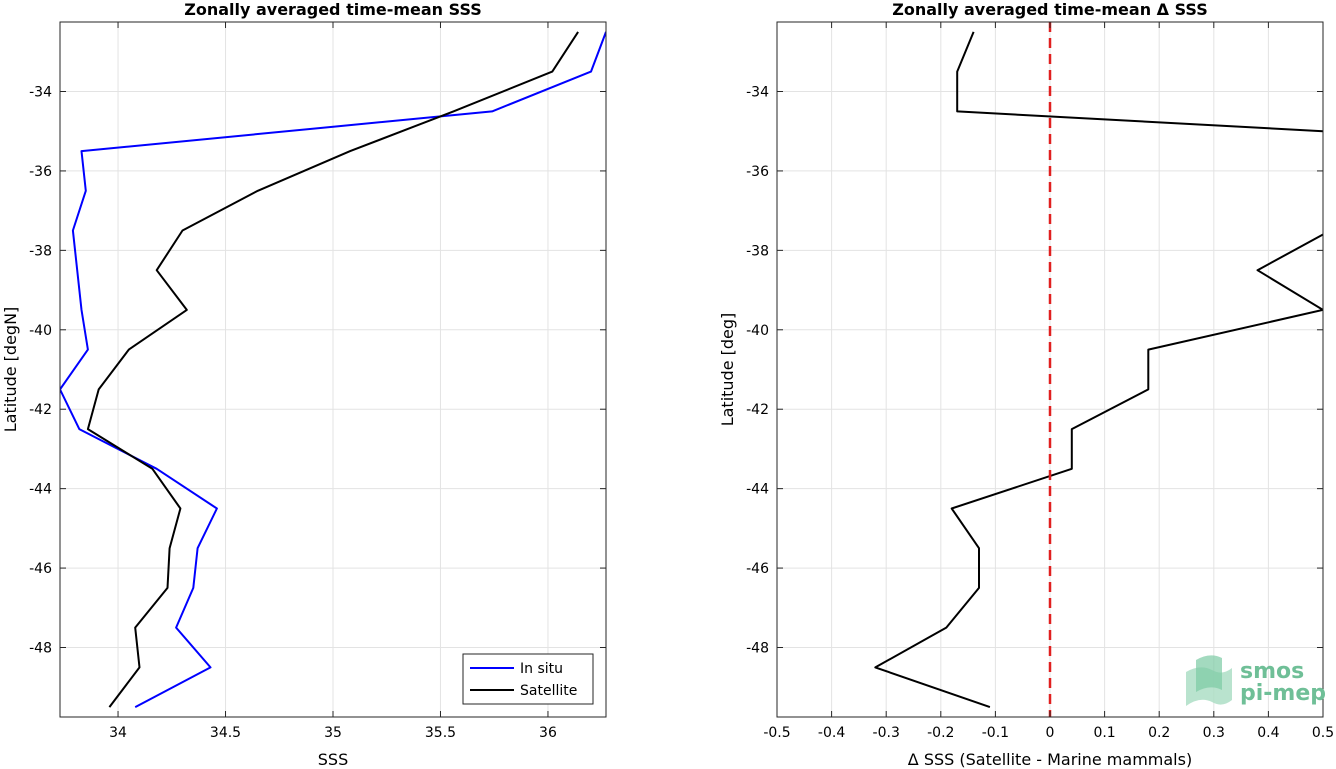  I want to click on delta-sss-y-tick-label-1: -46, so click(757, 569).